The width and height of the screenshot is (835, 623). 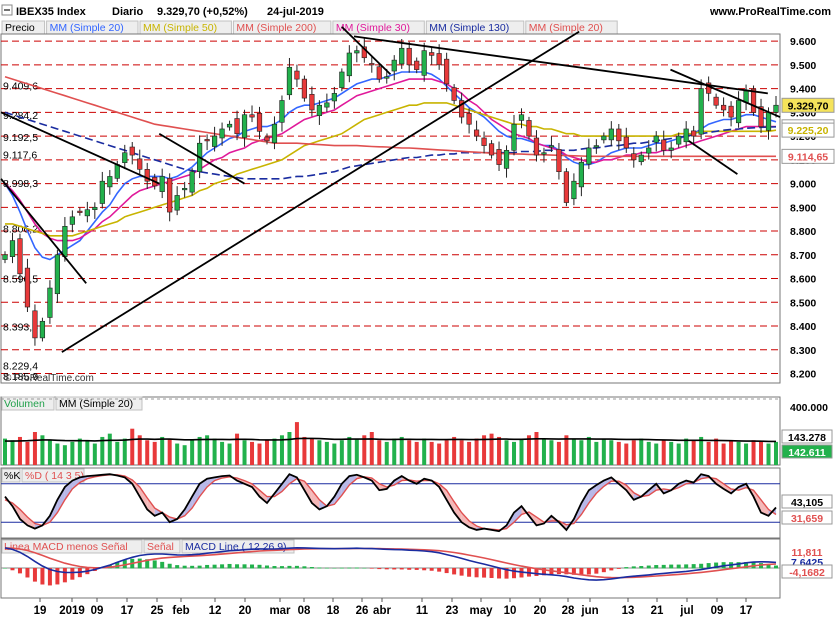 What do you see at coordinates (803, 208) in the screenshot?
I see `y-tick-label: 8.900` at bounding box center [803, 208].